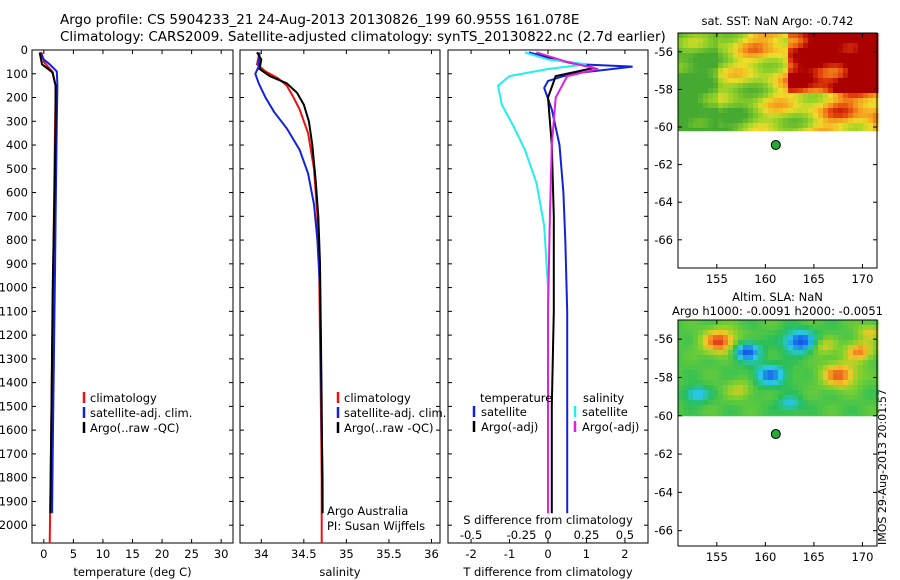  I want to click on x-tick-label: 5, so click(73, 554).